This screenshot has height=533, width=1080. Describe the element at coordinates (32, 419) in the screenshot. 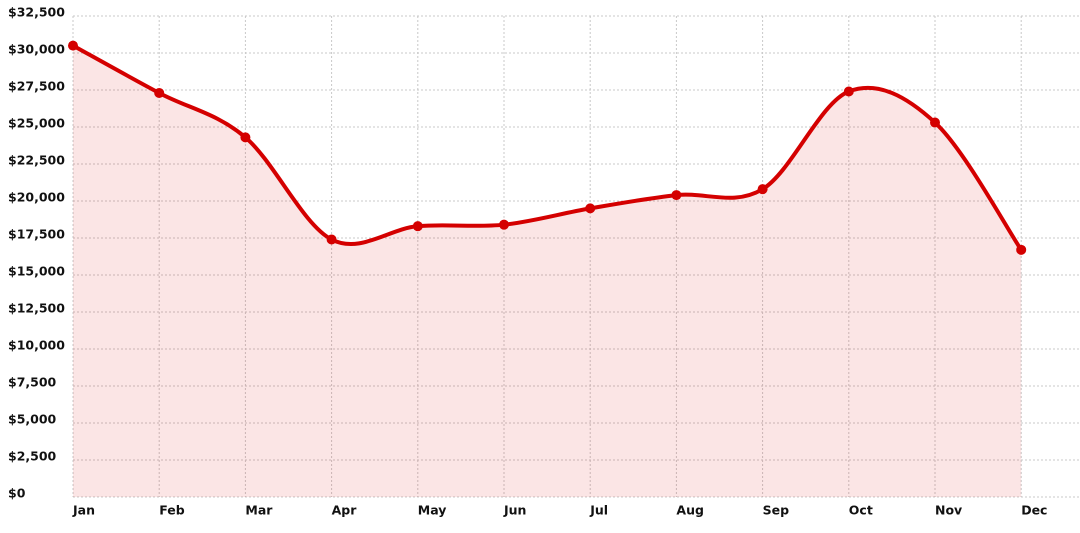

I see `y-tick-label: $5,000` at that location.